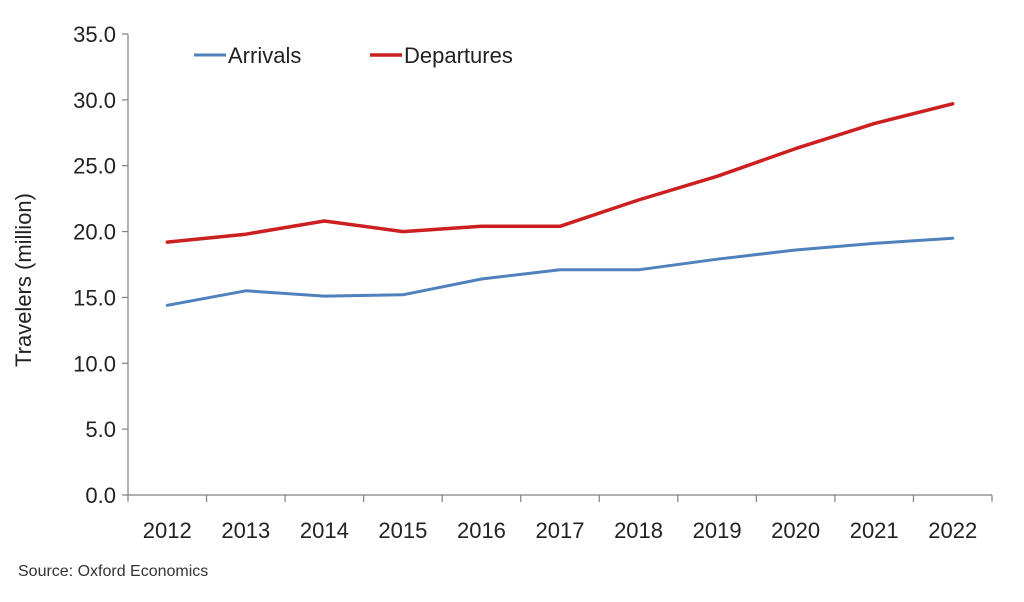  I want to click on legend: Arrivals Departures, so click(353, 55).